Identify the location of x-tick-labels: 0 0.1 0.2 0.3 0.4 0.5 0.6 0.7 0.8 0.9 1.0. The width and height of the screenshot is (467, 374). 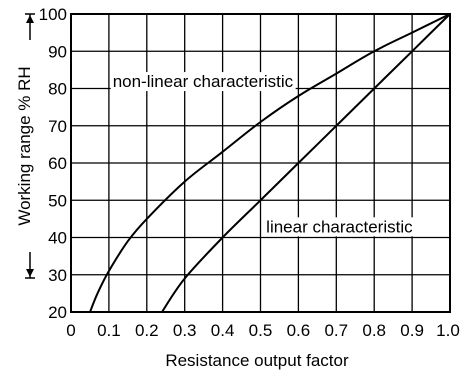
(263, 330).